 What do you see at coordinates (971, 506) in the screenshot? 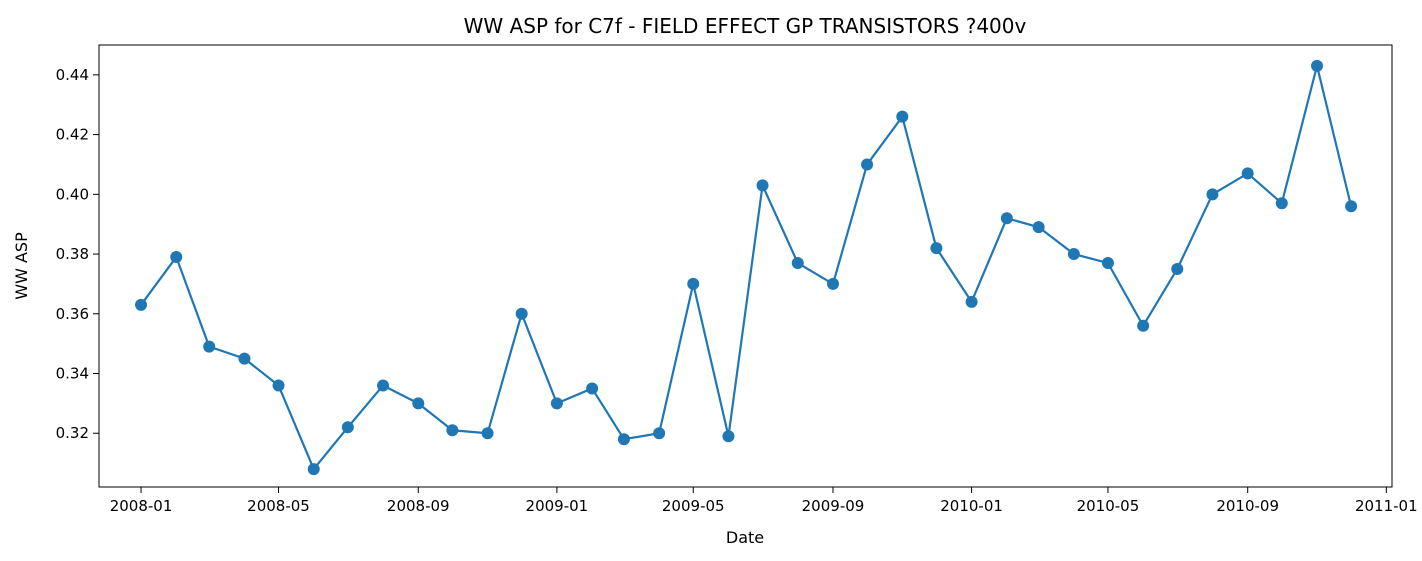
I see `x-tick-label: 2010-01` at bounding box center [971, 506].